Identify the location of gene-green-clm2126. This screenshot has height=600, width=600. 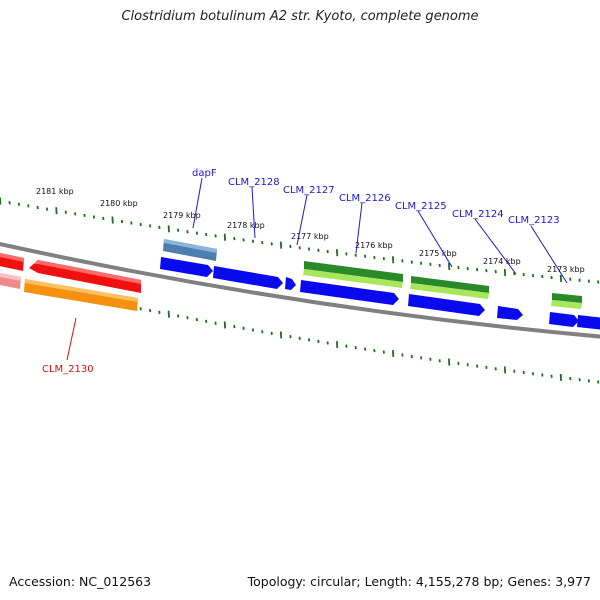
(353, 274).